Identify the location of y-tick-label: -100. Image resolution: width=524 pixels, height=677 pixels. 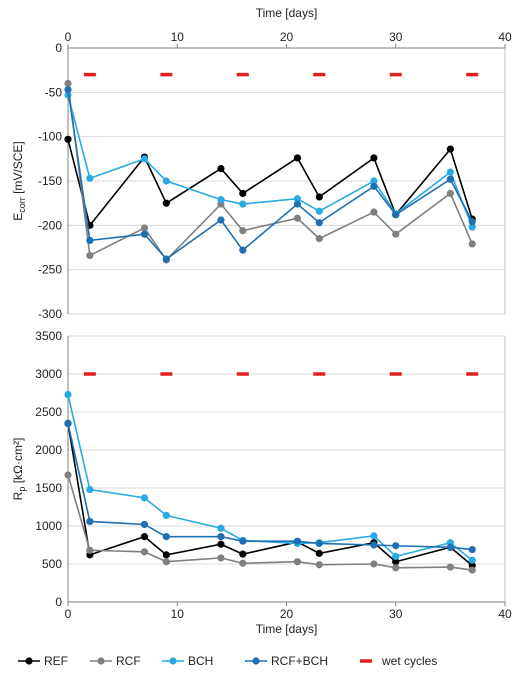
(50, 137).